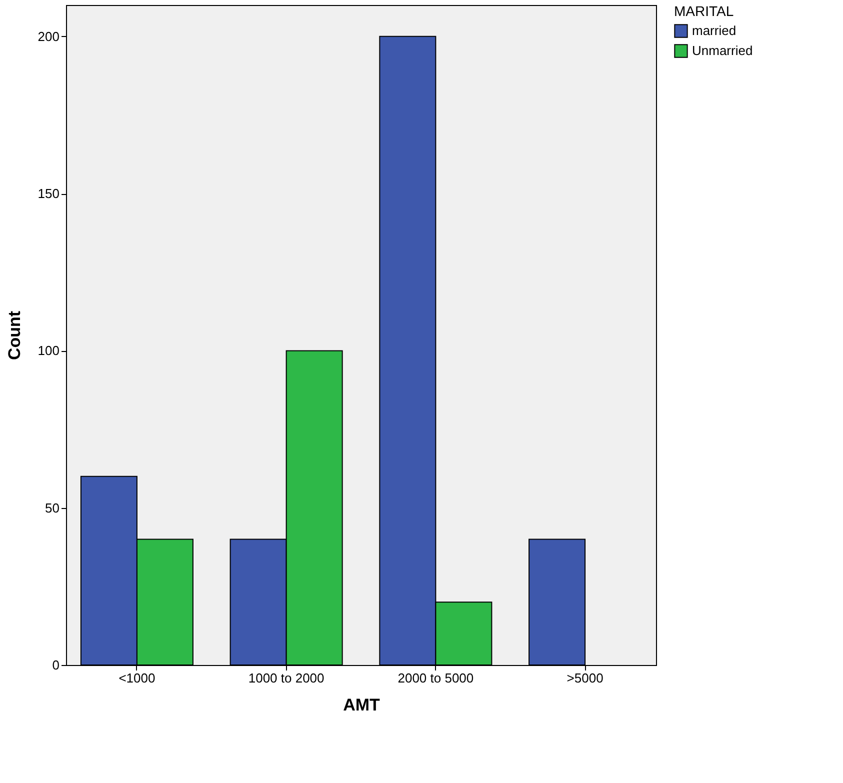  Describe the element at coordinates (714, 30) in the screenshot. I see `legend-label: married` at that location.